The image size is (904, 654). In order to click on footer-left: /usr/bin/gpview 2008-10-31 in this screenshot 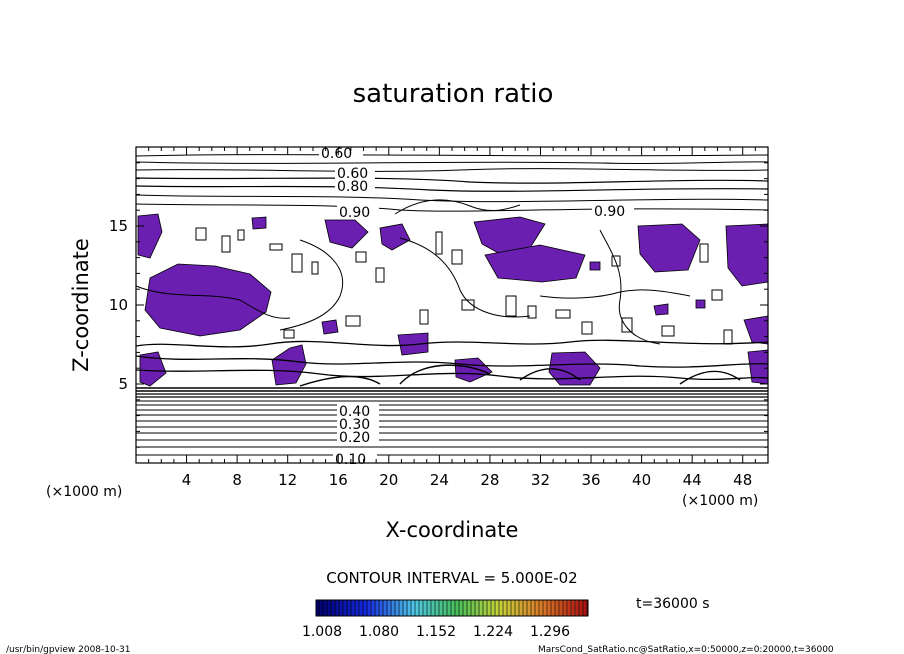, I will do `click(68, 649)`.